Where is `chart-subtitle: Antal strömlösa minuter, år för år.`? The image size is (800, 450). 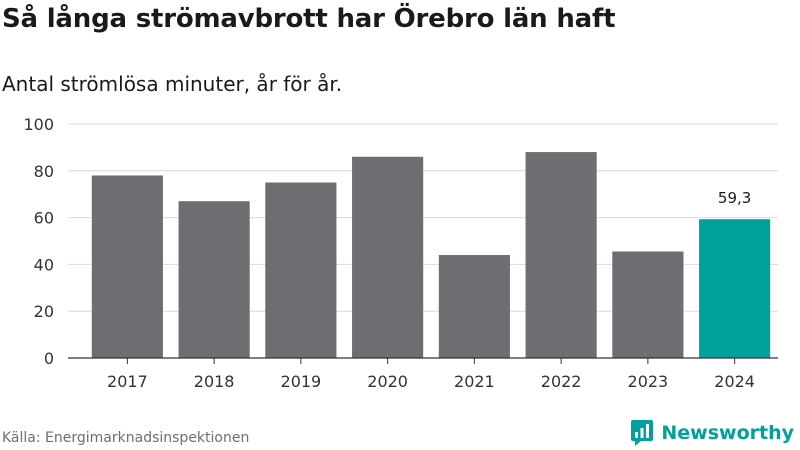
chart-subtitle: Antal strömlösa minuter, år för år. is located at coordinates (172, 84).